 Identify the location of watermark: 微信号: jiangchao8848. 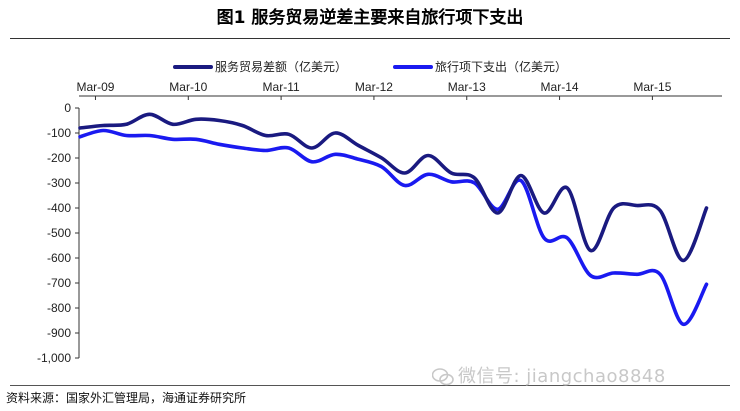
(549, 375).